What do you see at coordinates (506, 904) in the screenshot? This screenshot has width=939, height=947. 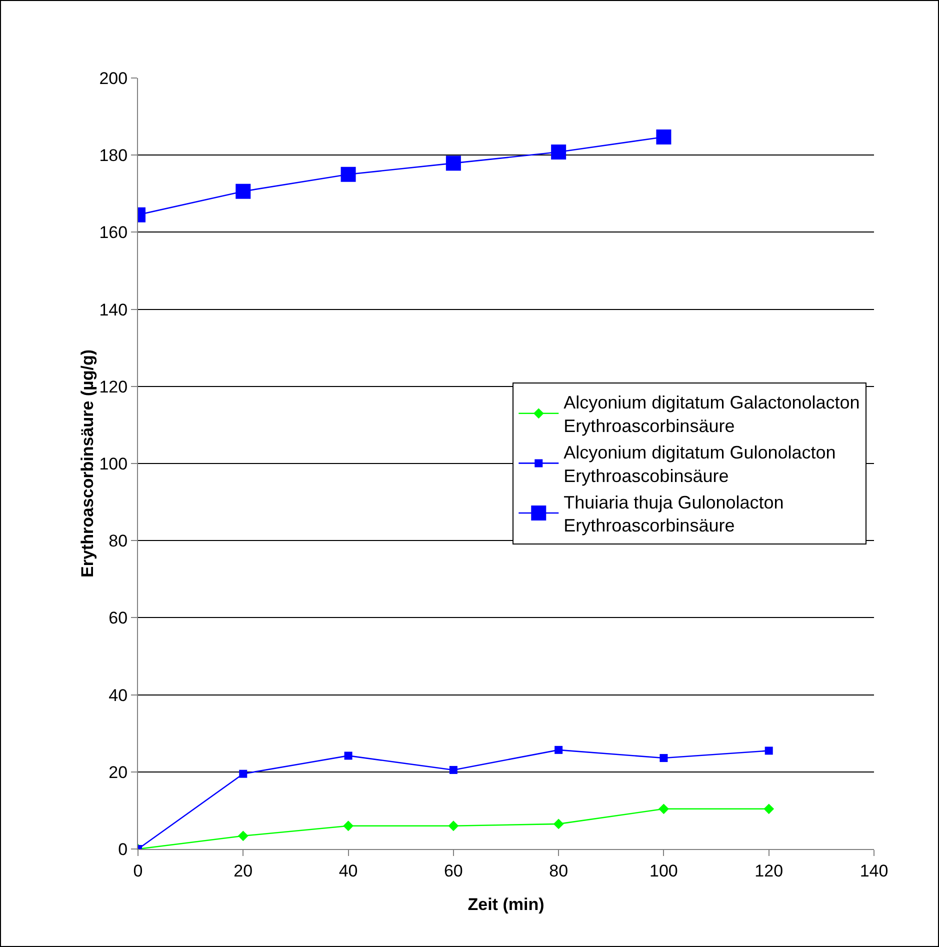 I see `x-axis-title: Zeit (min)` at bounding box center [506, 904].